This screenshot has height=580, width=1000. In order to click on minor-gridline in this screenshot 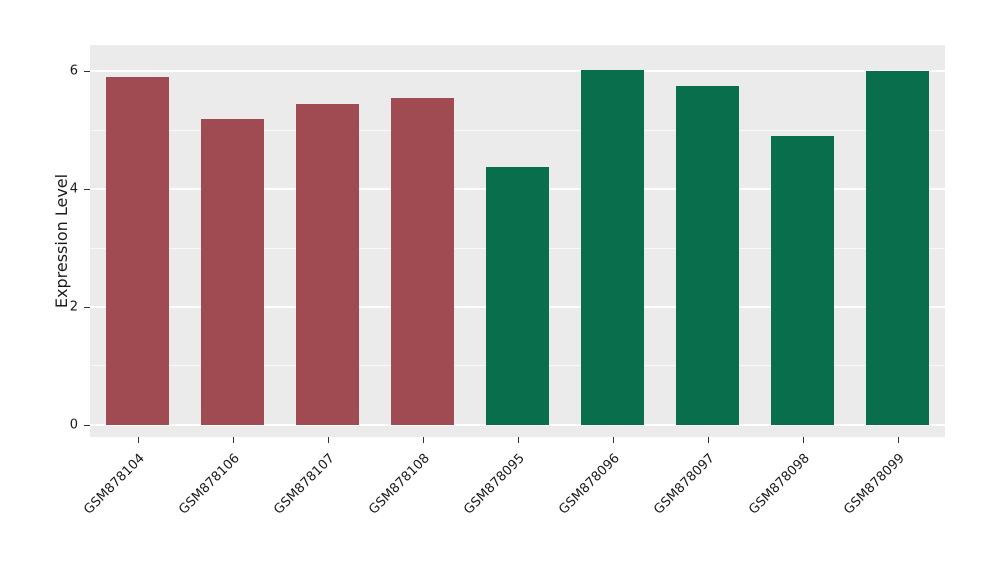, I will do `click(517, 130)`.